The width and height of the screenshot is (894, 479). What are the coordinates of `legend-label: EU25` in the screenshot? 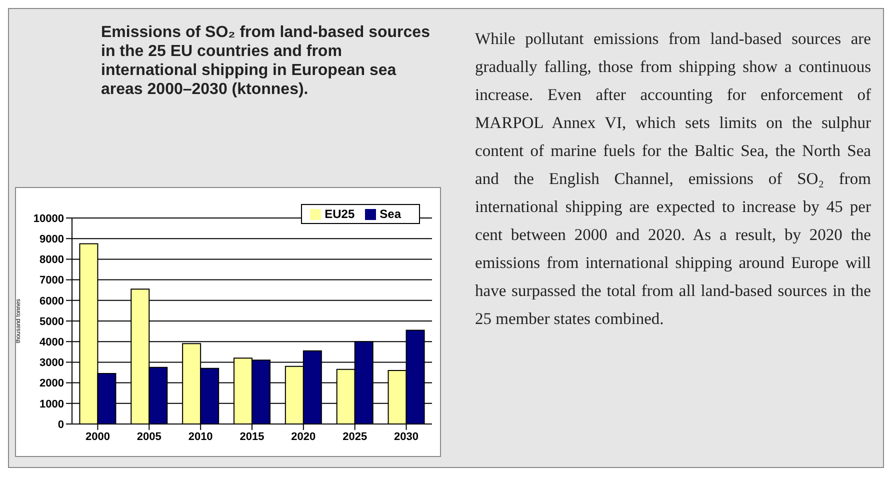 It's located at (339, 214).